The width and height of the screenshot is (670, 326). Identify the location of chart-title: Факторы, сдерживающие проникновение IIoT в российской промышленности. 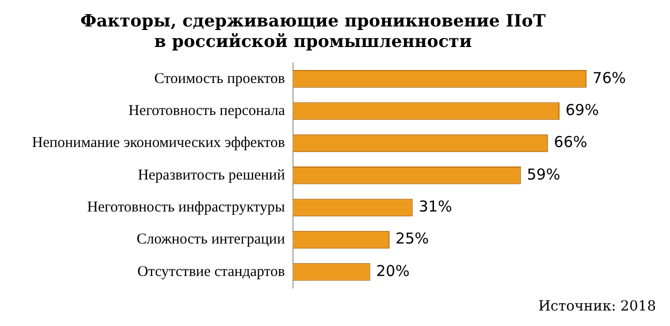
(313, 32).